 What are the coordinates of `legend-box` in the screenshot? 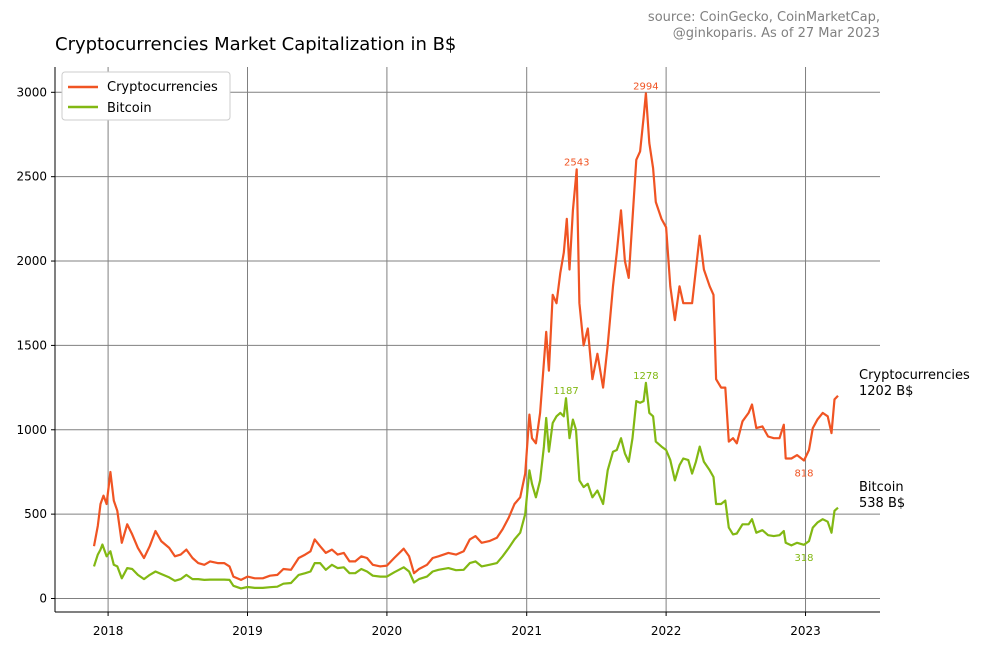 It's located at (146, 96).